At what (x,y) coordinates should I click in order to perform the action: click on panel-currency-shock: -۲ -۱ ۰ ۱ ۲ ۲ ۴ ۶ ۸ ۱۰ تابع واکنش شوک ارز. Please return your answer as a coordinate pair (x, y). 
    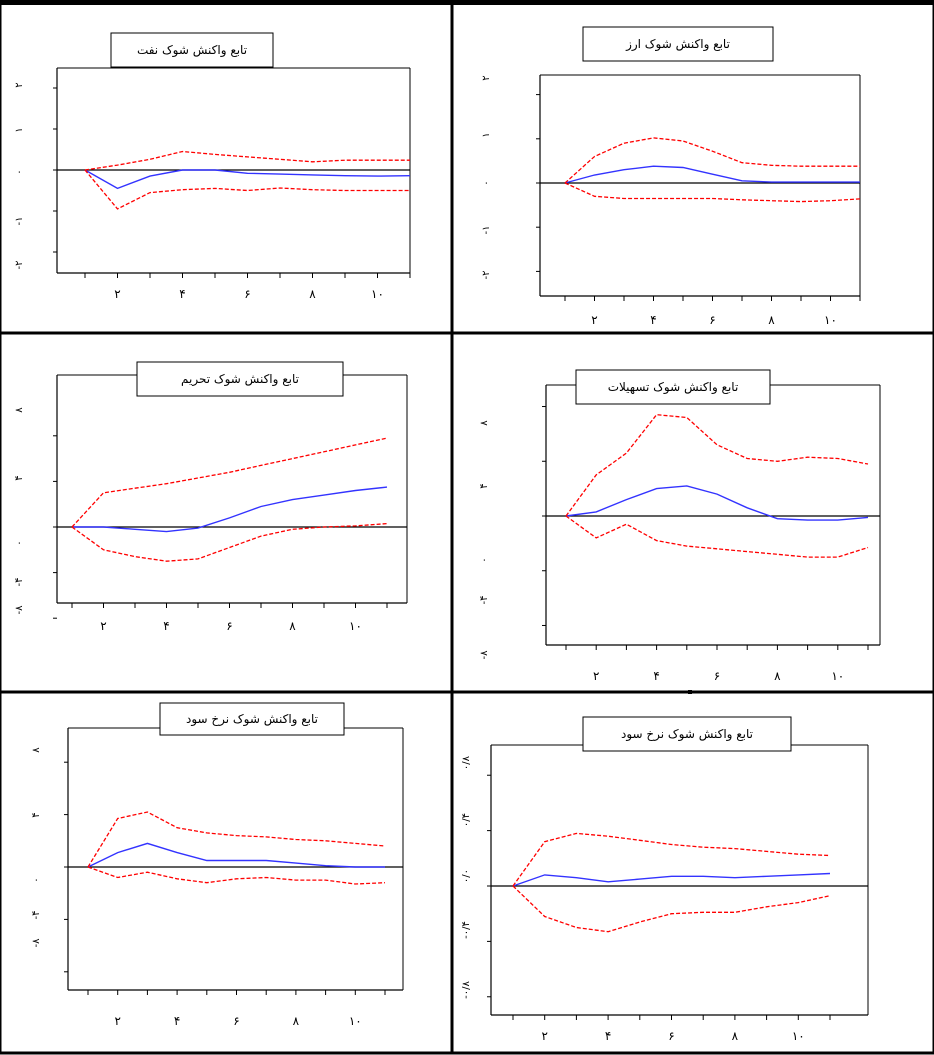
    Looking at the image, I should click on (671, 176).